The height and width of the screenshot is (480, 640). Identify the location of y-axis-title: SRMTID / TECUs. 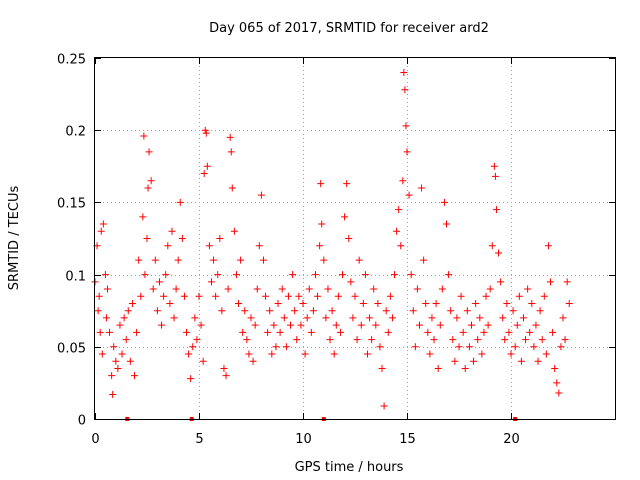
(14, 238).